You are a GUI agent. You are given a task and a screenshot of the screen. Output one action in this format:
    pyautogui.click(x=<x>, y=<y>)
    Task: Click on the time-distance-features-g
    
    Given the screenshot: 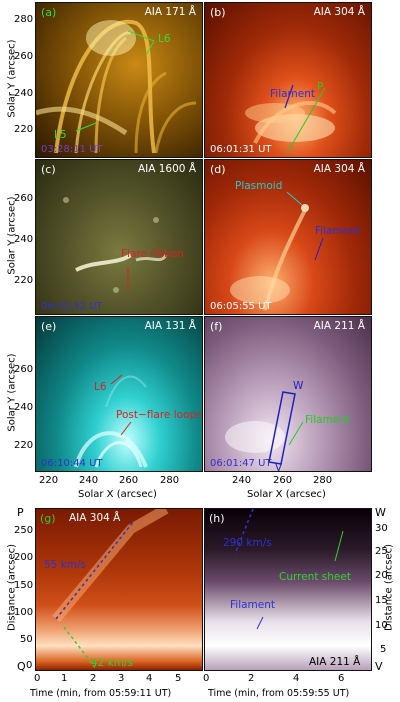 What is the action you would take?
    pyautogui.click(x=110, y=589)
    